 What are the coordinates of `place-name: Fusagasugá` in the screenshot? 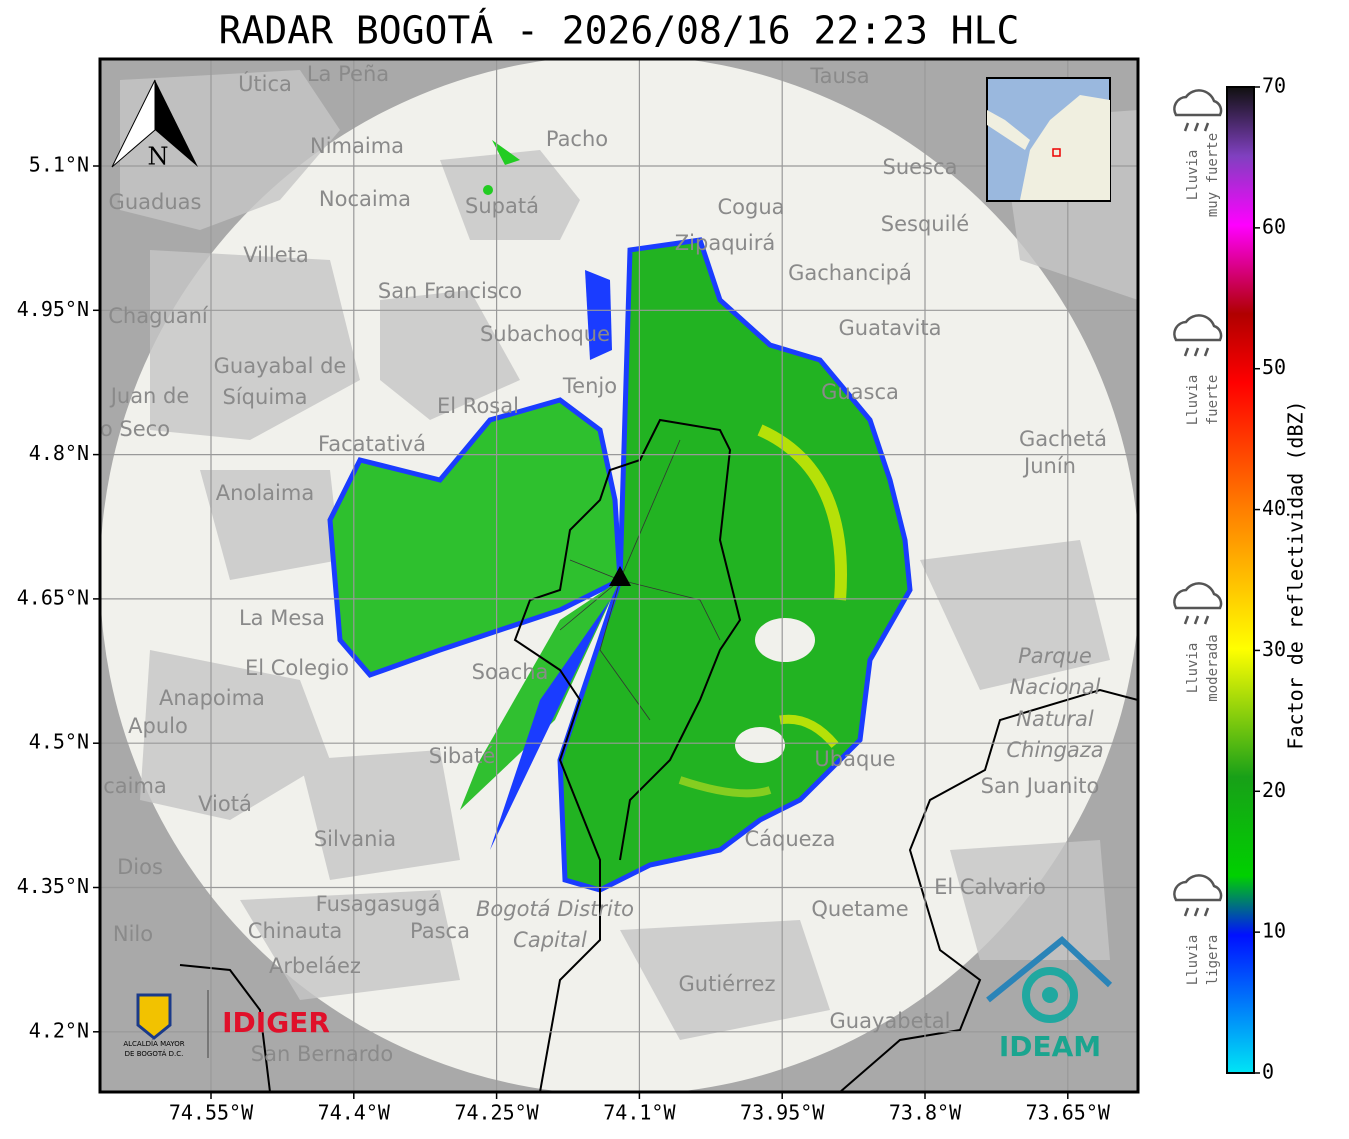 It's located at (378, 904).